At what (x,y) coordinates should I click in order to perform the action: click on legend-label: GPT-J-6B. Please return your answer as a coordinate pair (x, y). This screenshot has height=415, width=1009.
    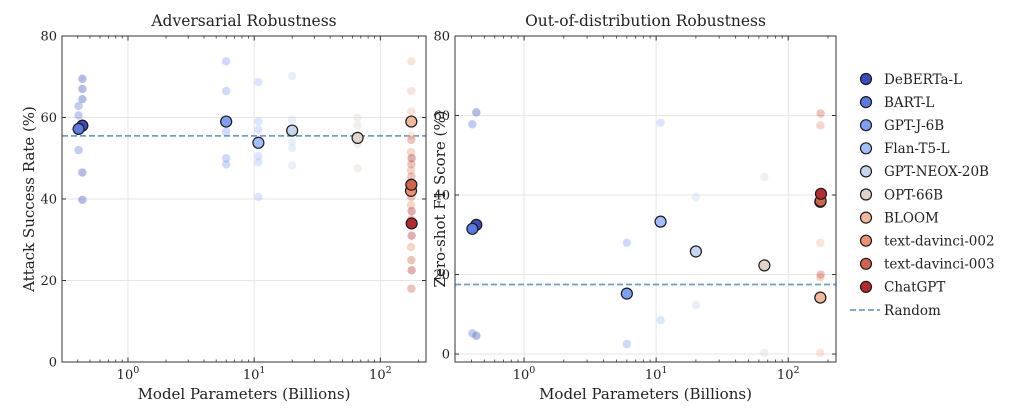
    Looking at the image, I should click on (914, 126).